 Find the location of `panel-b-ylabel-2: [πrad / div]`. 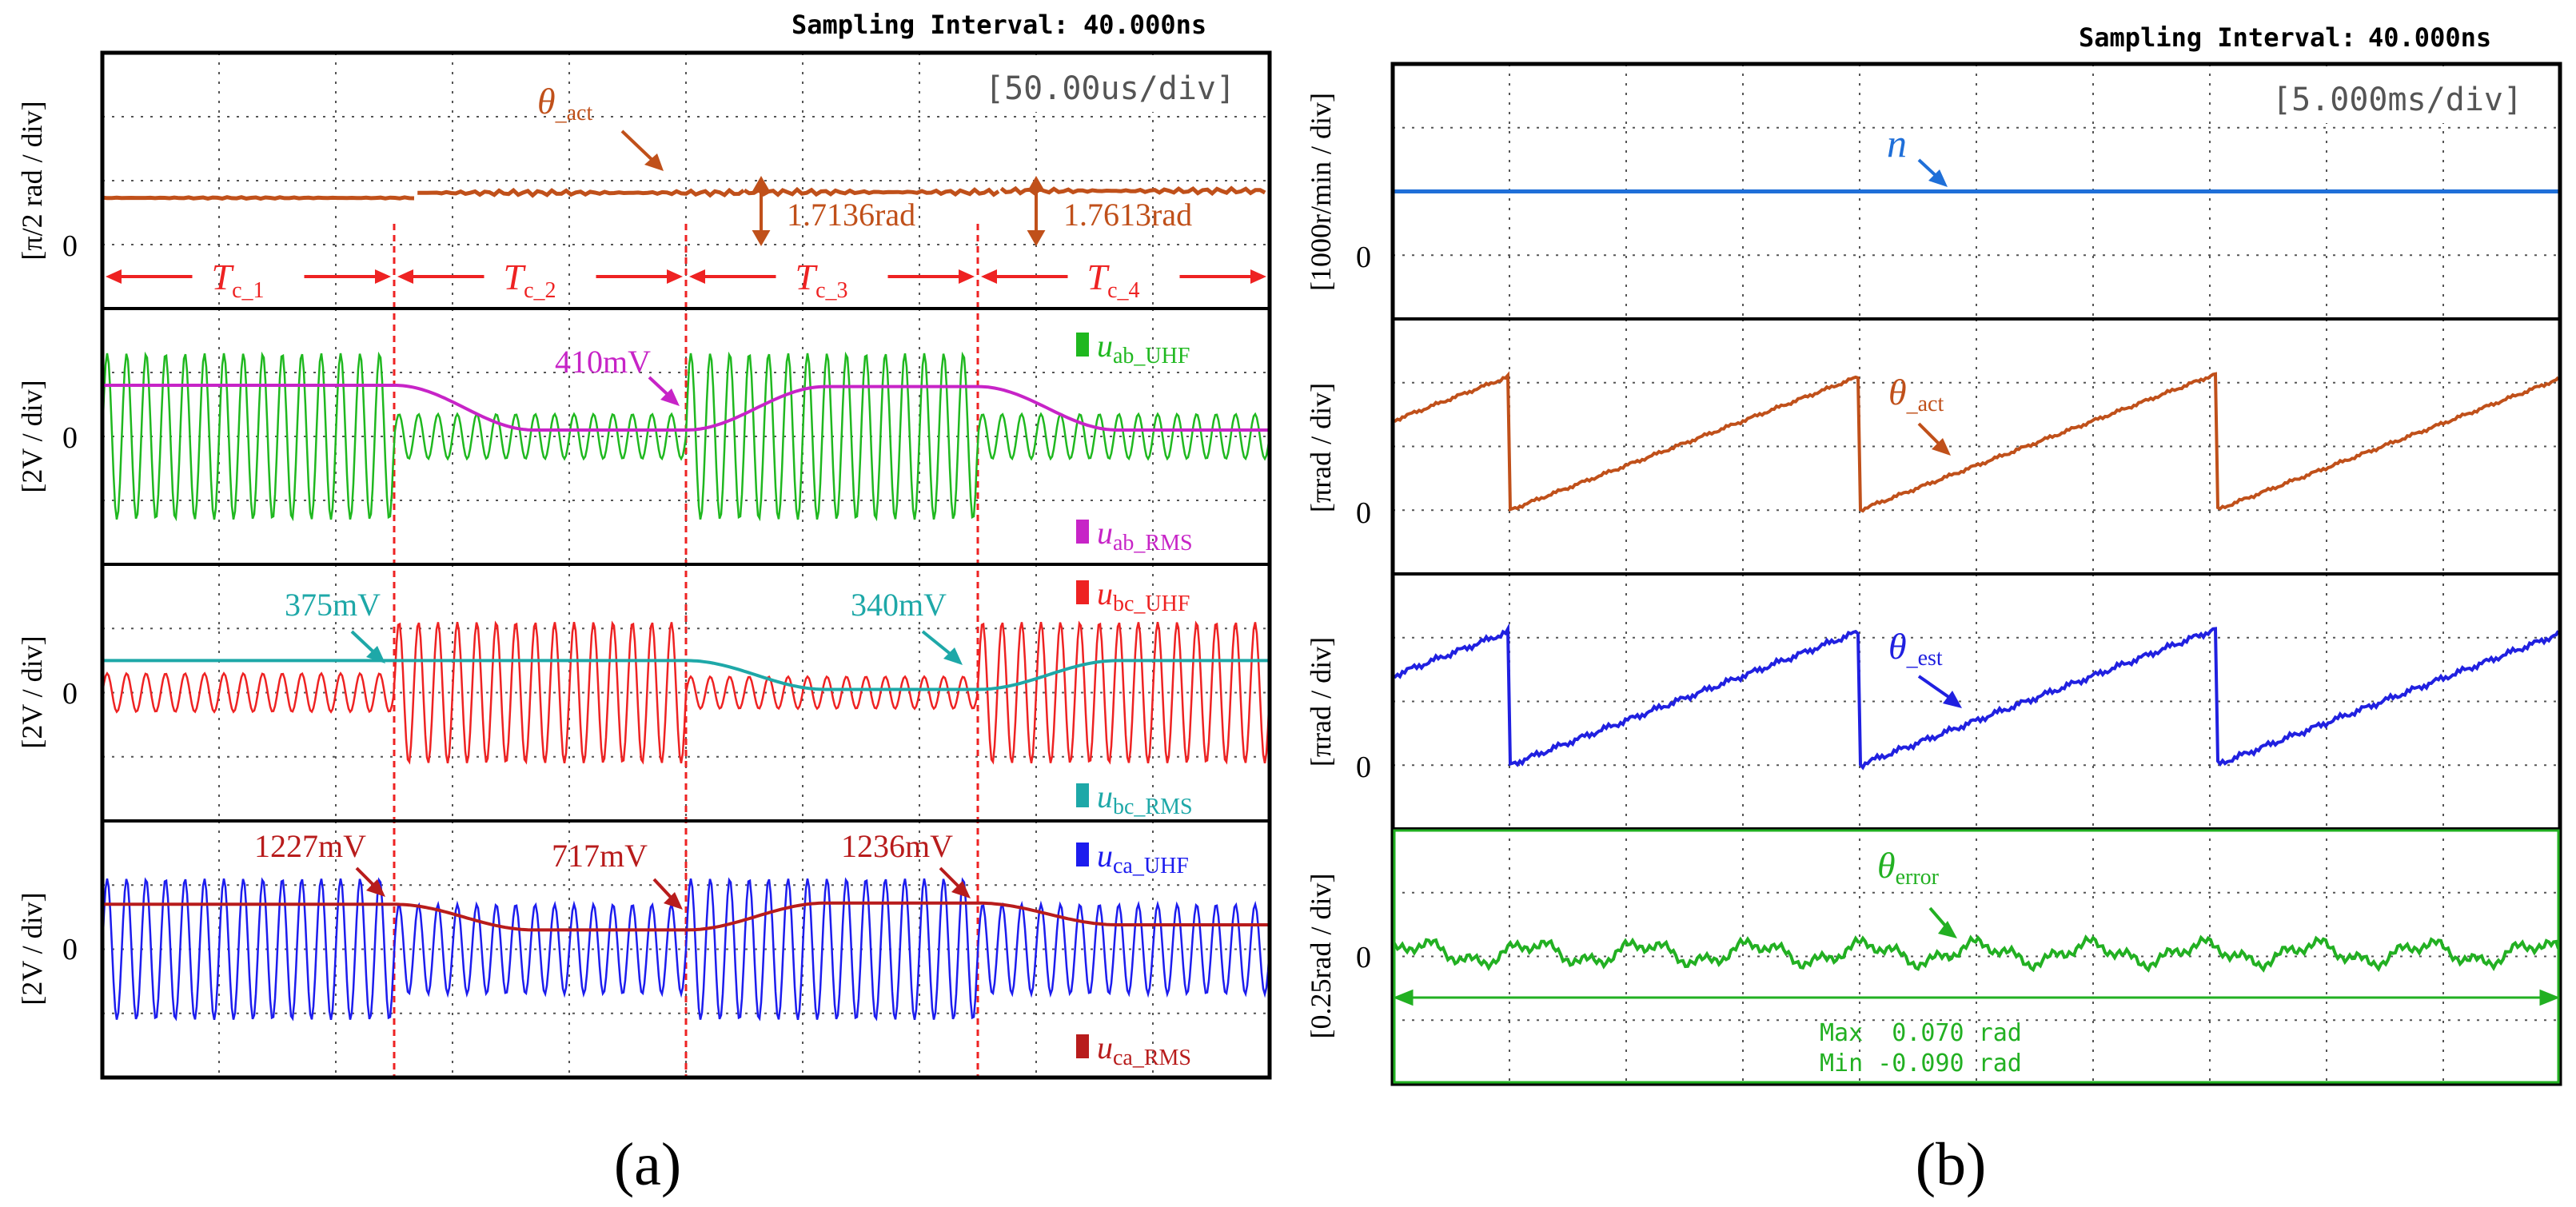

panel-b-ylabel-2: [πrad / div] is located at coordinates (1321, 447).